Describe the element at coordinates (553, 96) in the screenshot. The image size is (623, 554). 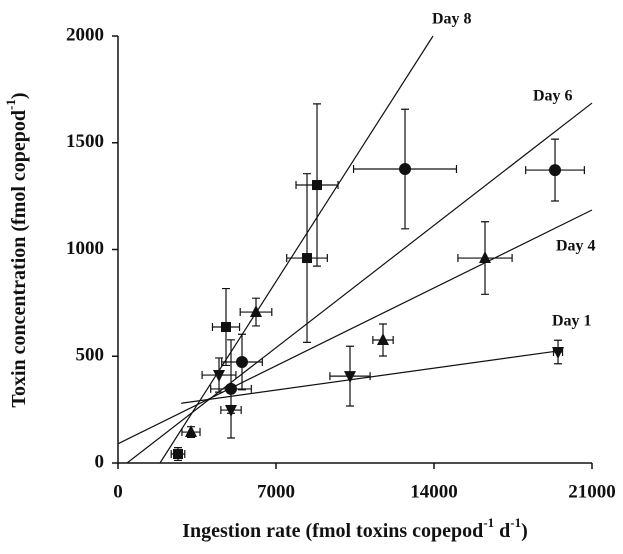
I see `line-label: Day 6` at that location.